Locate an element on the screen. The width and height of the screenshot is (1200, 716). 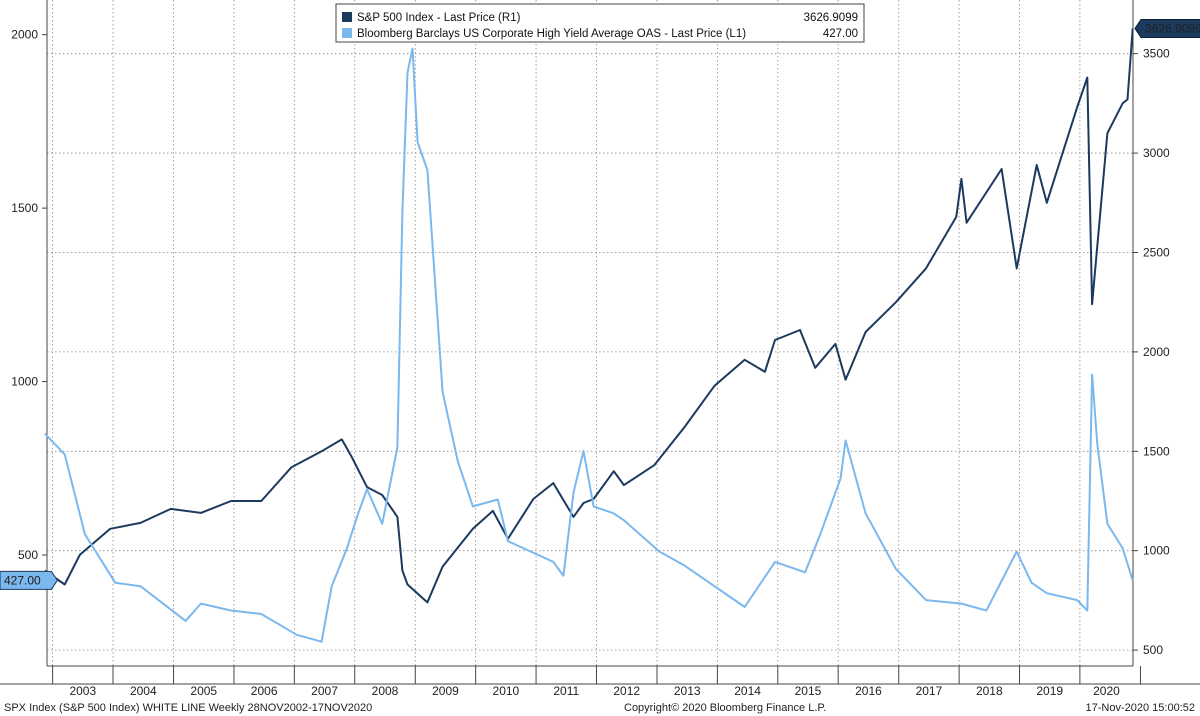
x-tick-label: 2012 is located at coordinates (626, 691).